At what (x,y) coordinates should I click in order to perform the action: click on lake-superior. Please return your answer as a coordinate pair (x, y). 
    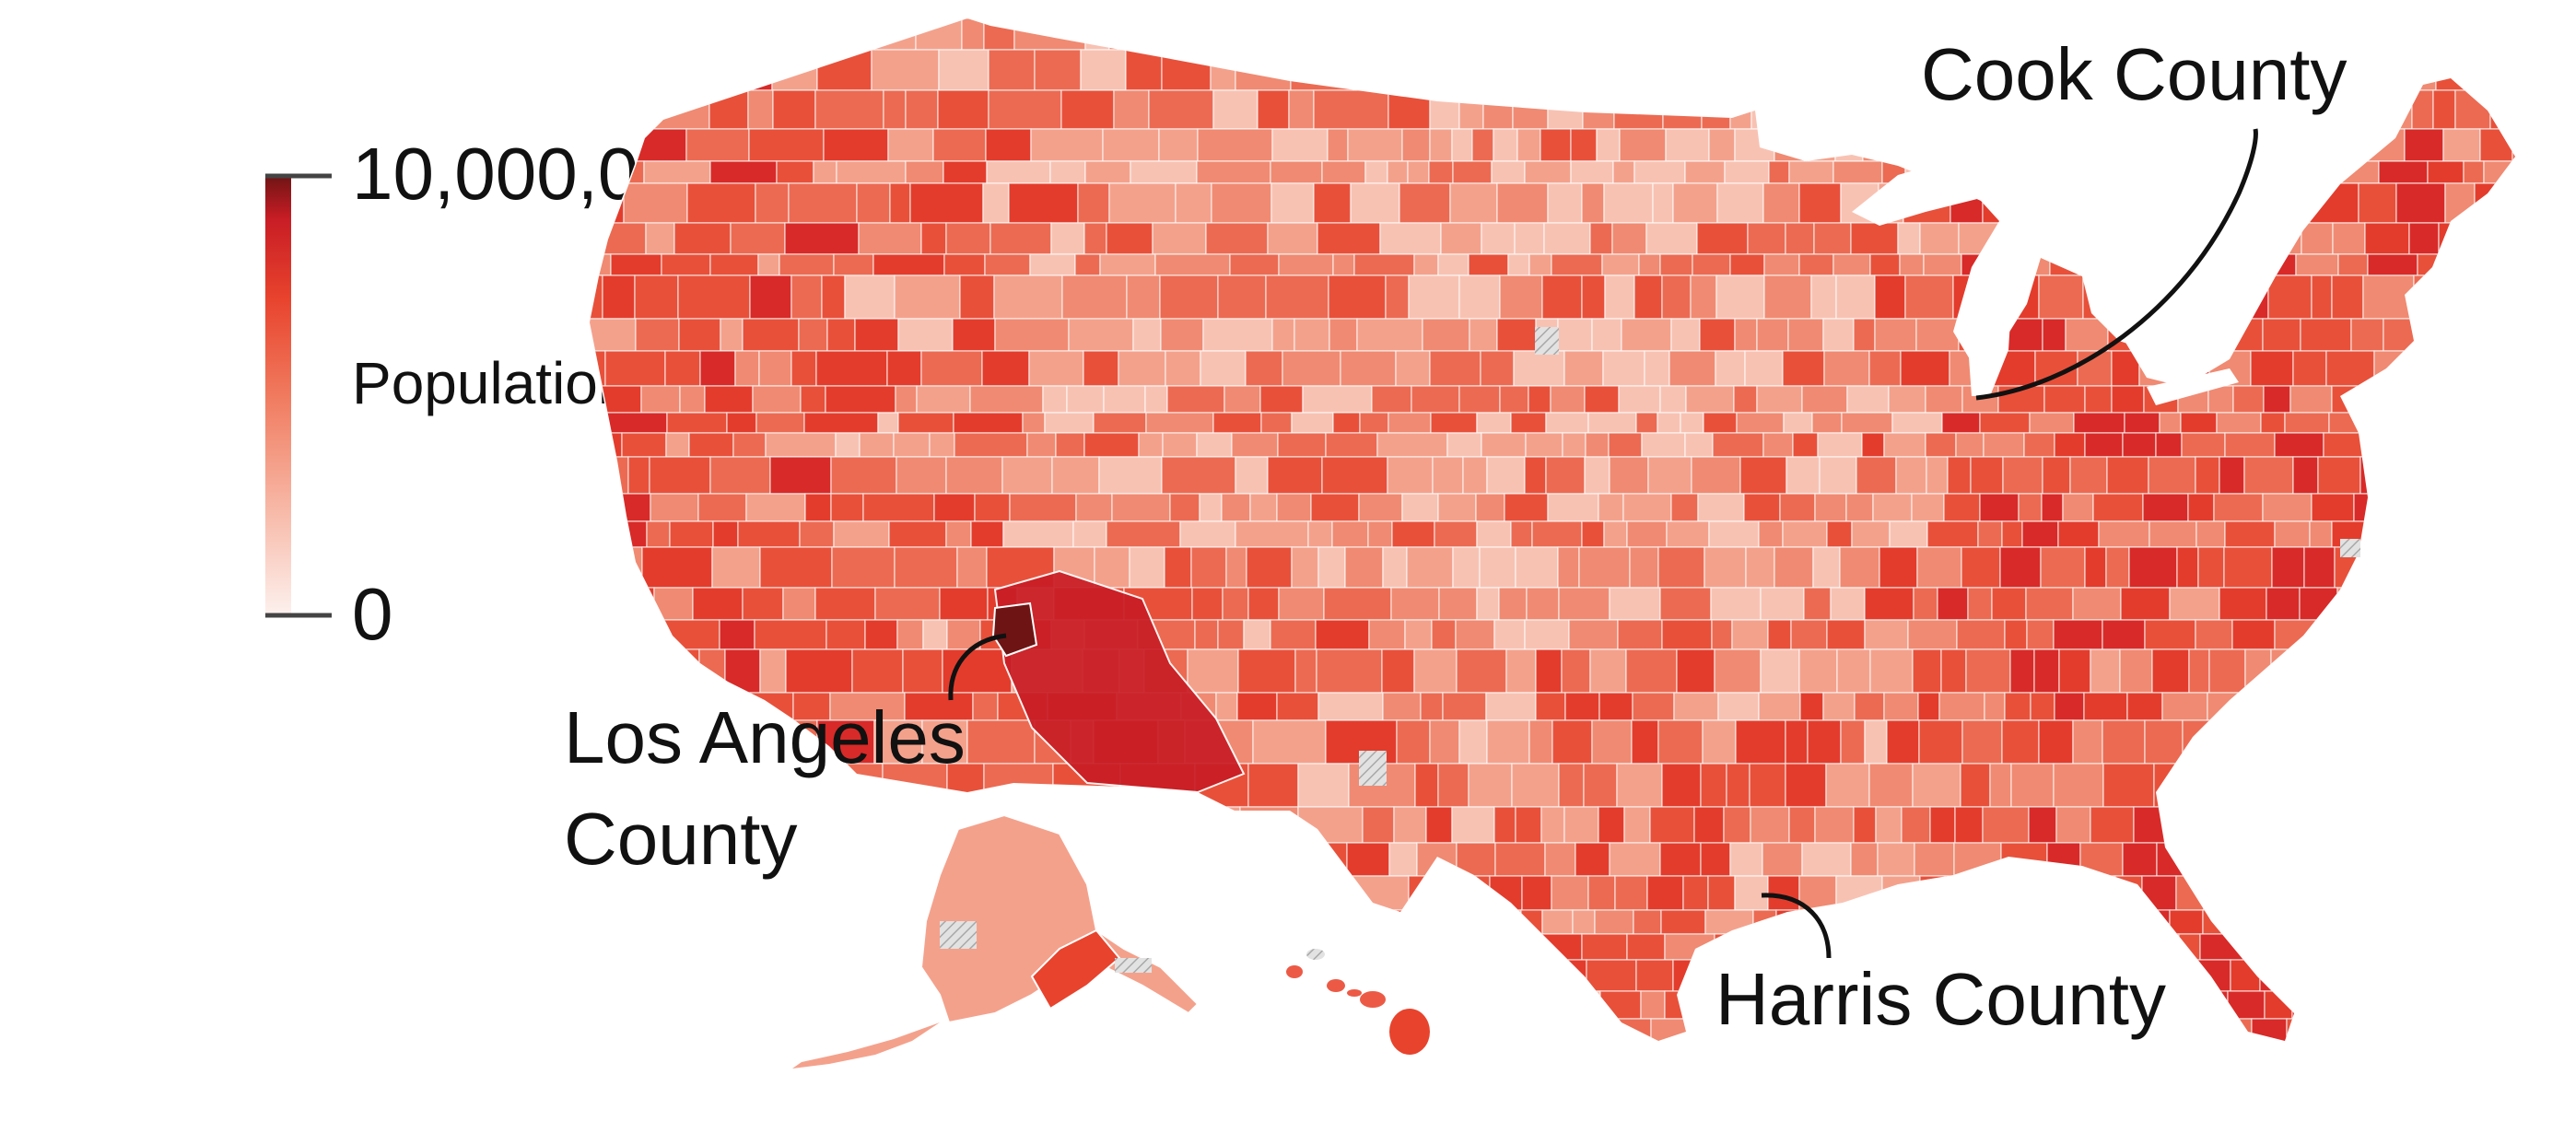
    Looking at the image, I should click on (1930, 191).